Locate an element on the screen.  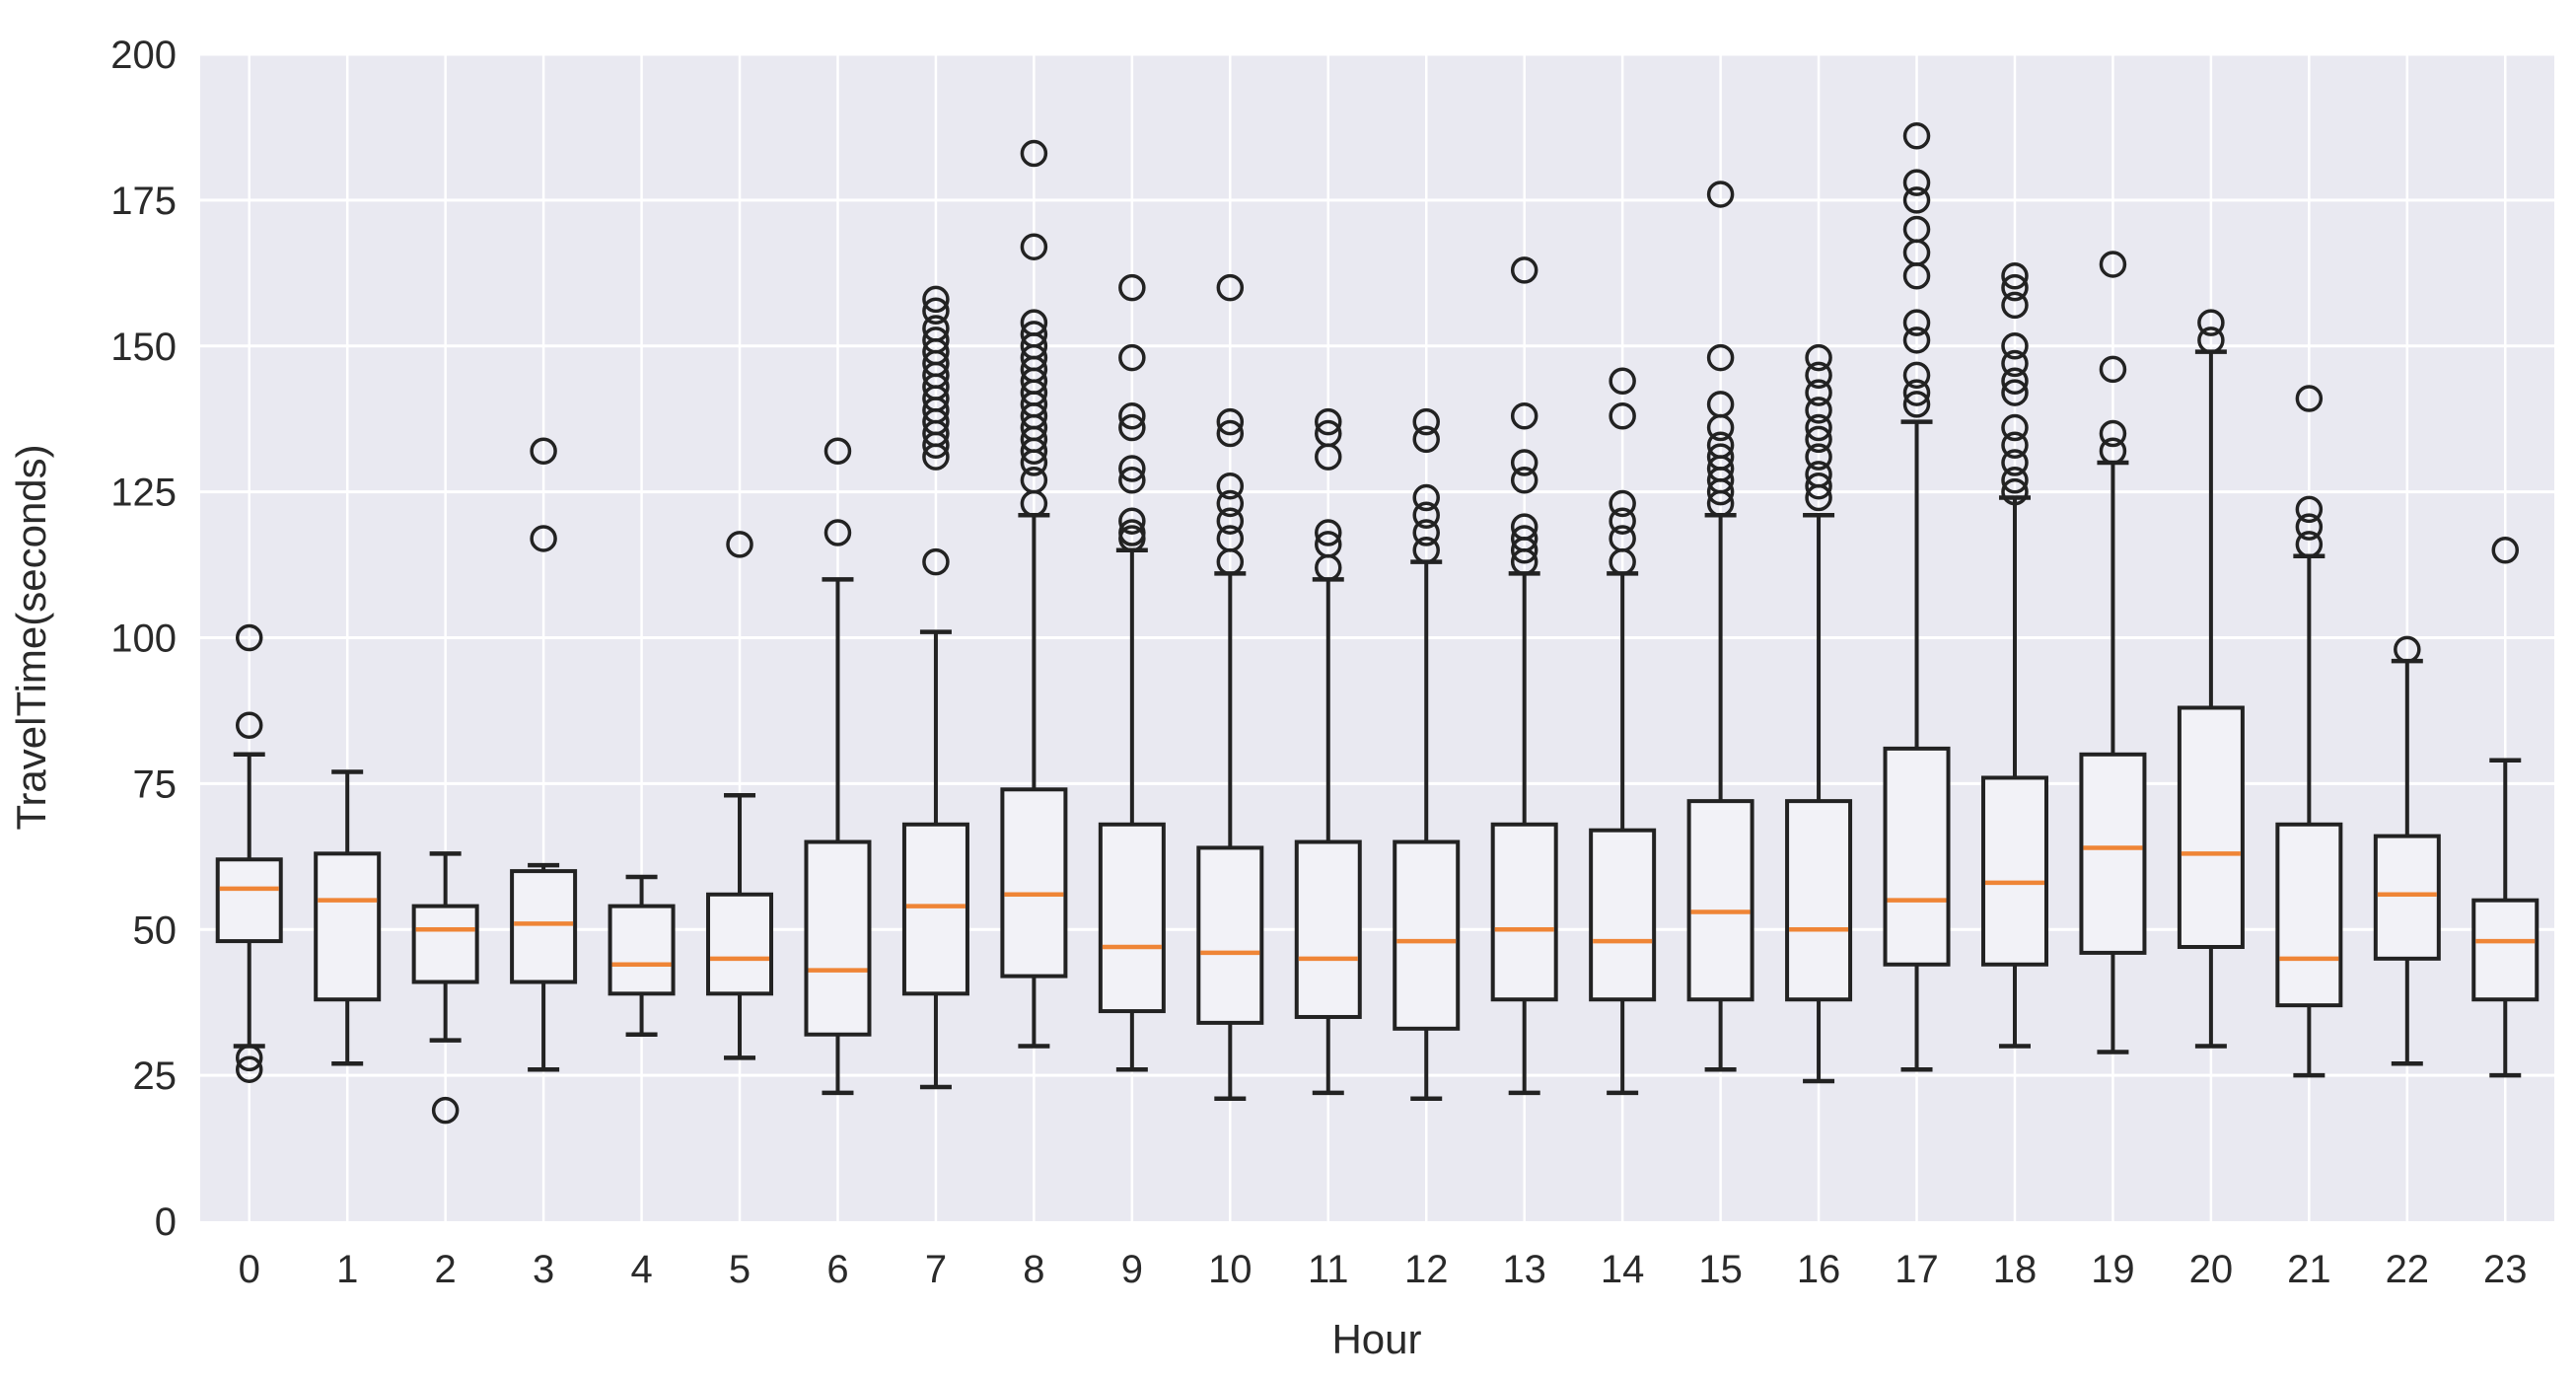
y-tick-label: 200 is located at coordinates (143, 55).